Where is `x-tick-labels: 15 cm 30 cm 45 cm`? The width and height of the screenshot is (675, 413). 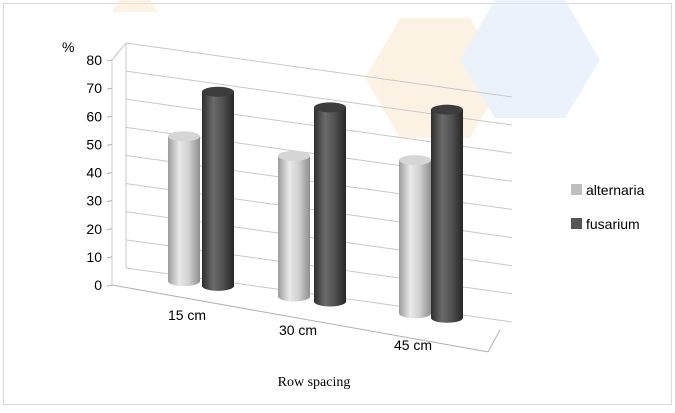
x-tick-labels: 15 cm 30 cm 45 cm is located at coordinates (300, 330).